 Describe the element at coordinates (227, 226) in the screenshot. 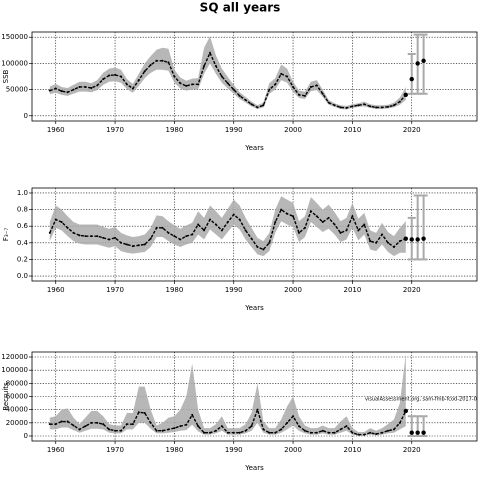

I see `confidence-band` at that location.